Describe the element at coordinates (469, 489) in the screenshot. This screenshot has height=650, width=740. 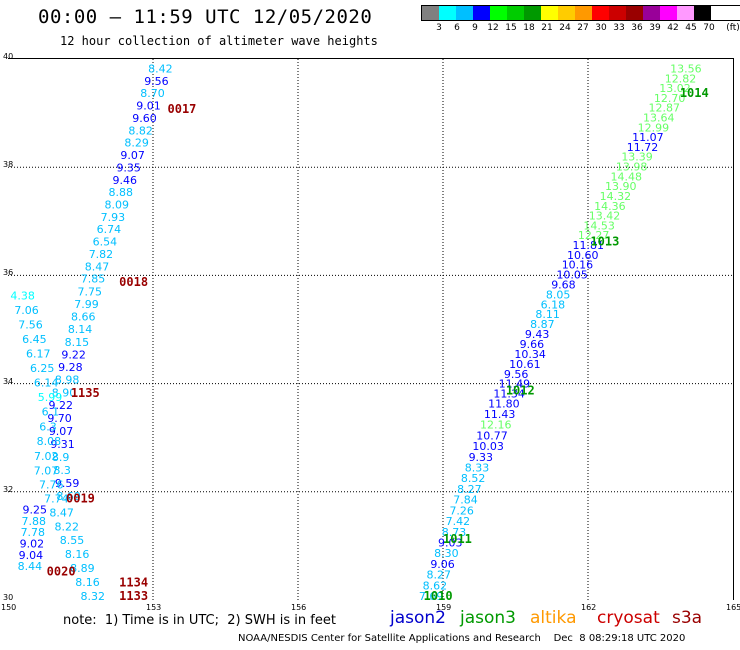
I see `swh-value-label: 8.27` at that location.